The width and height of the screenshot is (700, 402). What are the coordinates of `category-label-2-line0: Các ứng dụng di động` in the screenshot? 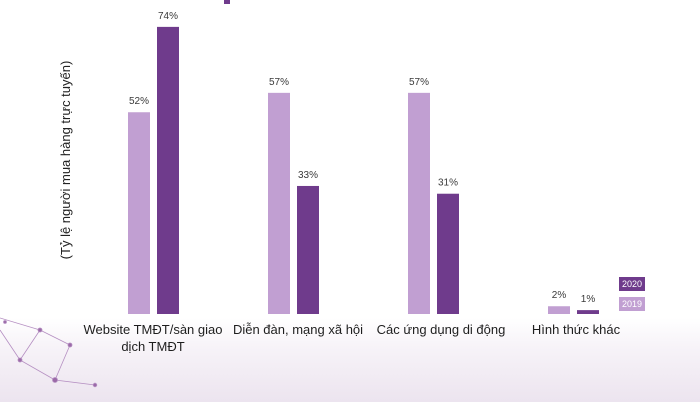 It's located at (441, 329).